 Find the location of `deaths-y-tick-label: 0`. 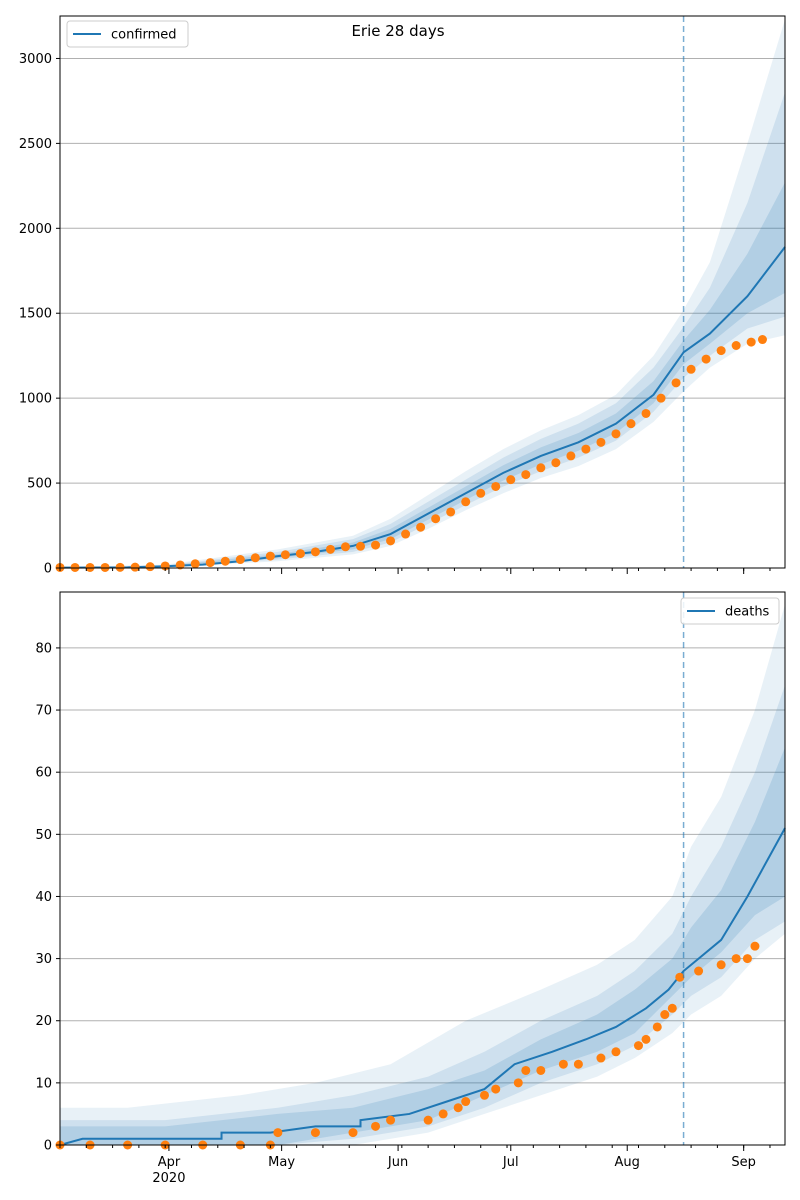

deaths-y-tick-label: 0 is located at coordinates (48, 1146).